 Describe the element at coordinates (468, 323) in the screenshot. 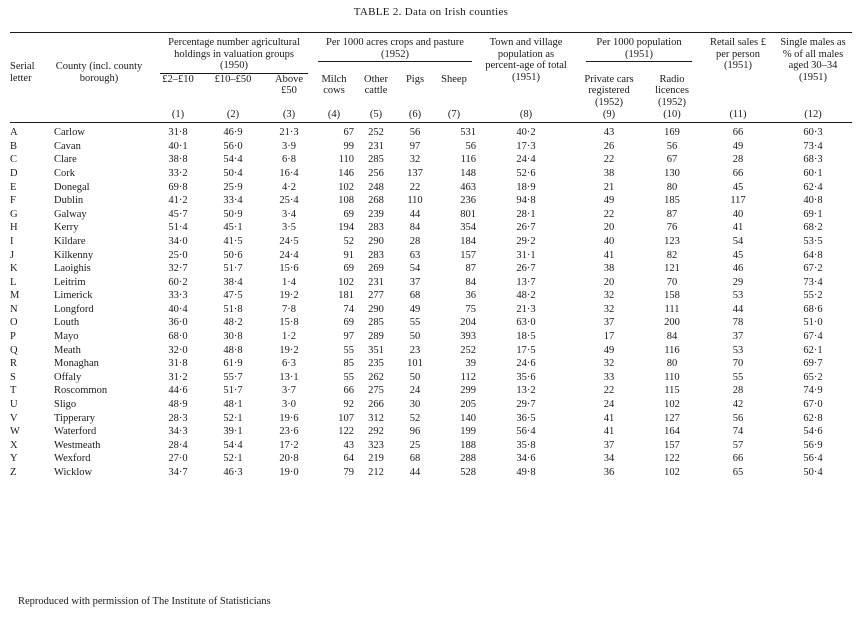

I see `cell-c7: 204` at that location.